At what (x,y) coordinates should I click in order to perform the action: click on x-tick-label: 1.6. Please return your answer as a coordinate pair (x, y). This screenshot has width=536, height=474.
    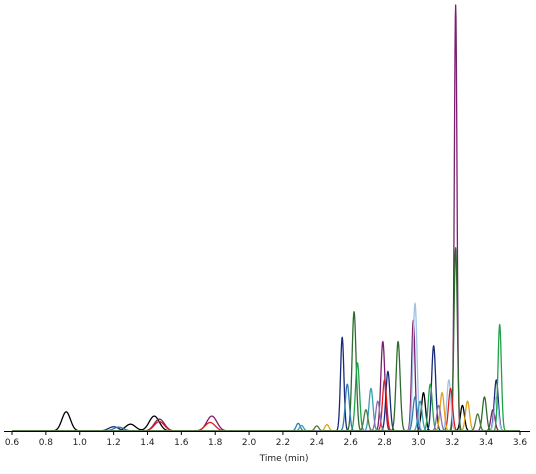
    Looking at the image, I should click on (181, 443).